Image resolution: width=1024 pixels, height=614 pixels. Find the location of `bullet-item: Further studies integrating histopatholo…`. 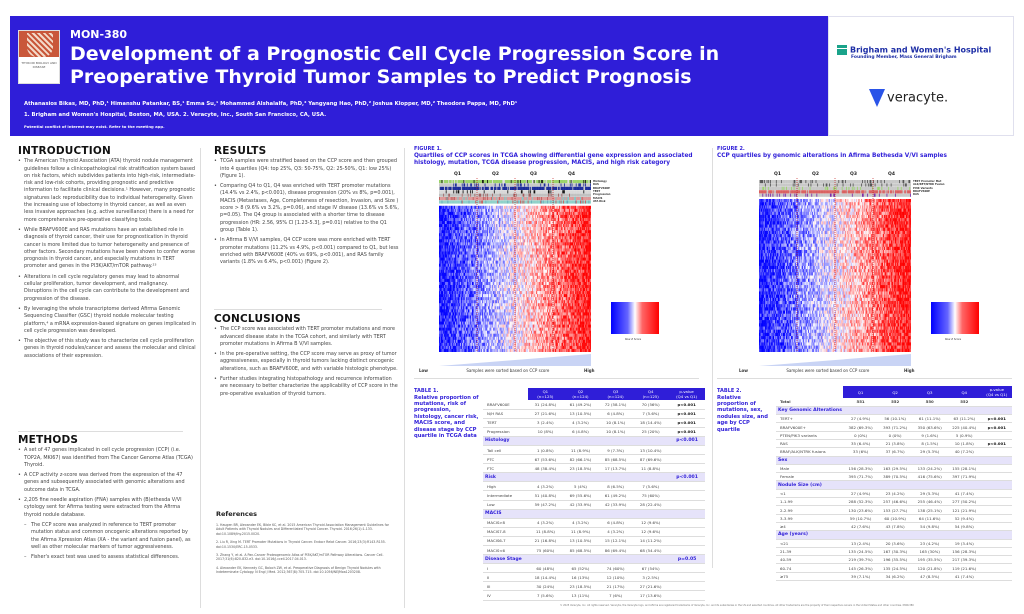

bullet-item: Further studies integrating histopatholo… is located at coordinates (307, 387).